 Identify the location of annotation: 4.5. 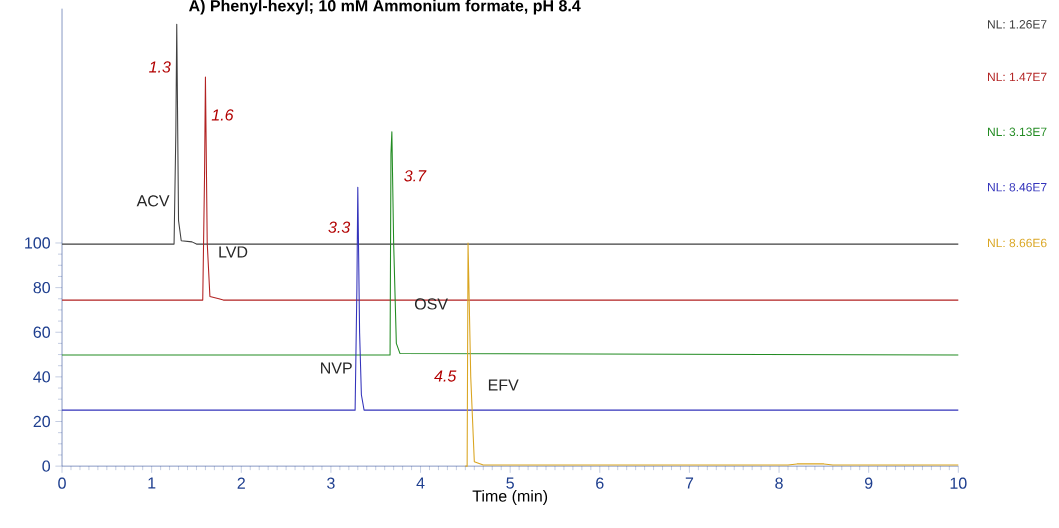
(445, 376).